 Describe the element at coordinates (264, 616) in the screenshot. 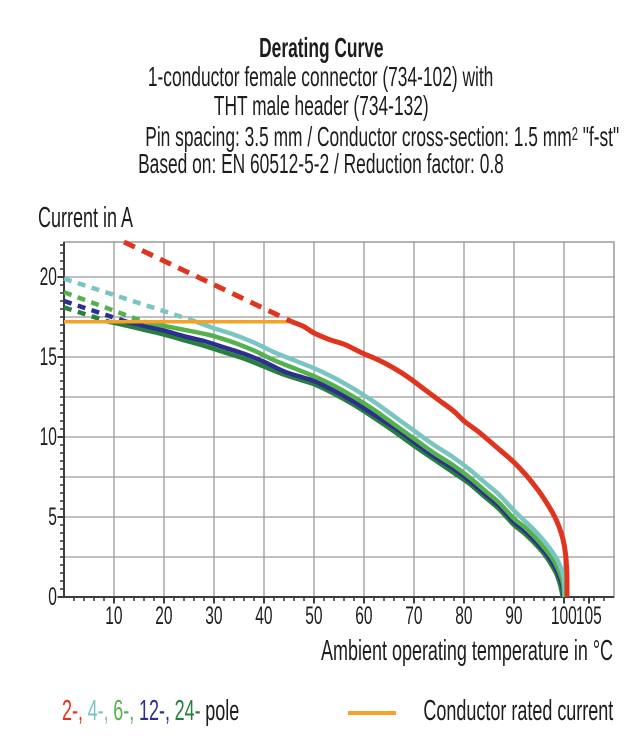

I see `x-tick-label-40: 40` at that location.